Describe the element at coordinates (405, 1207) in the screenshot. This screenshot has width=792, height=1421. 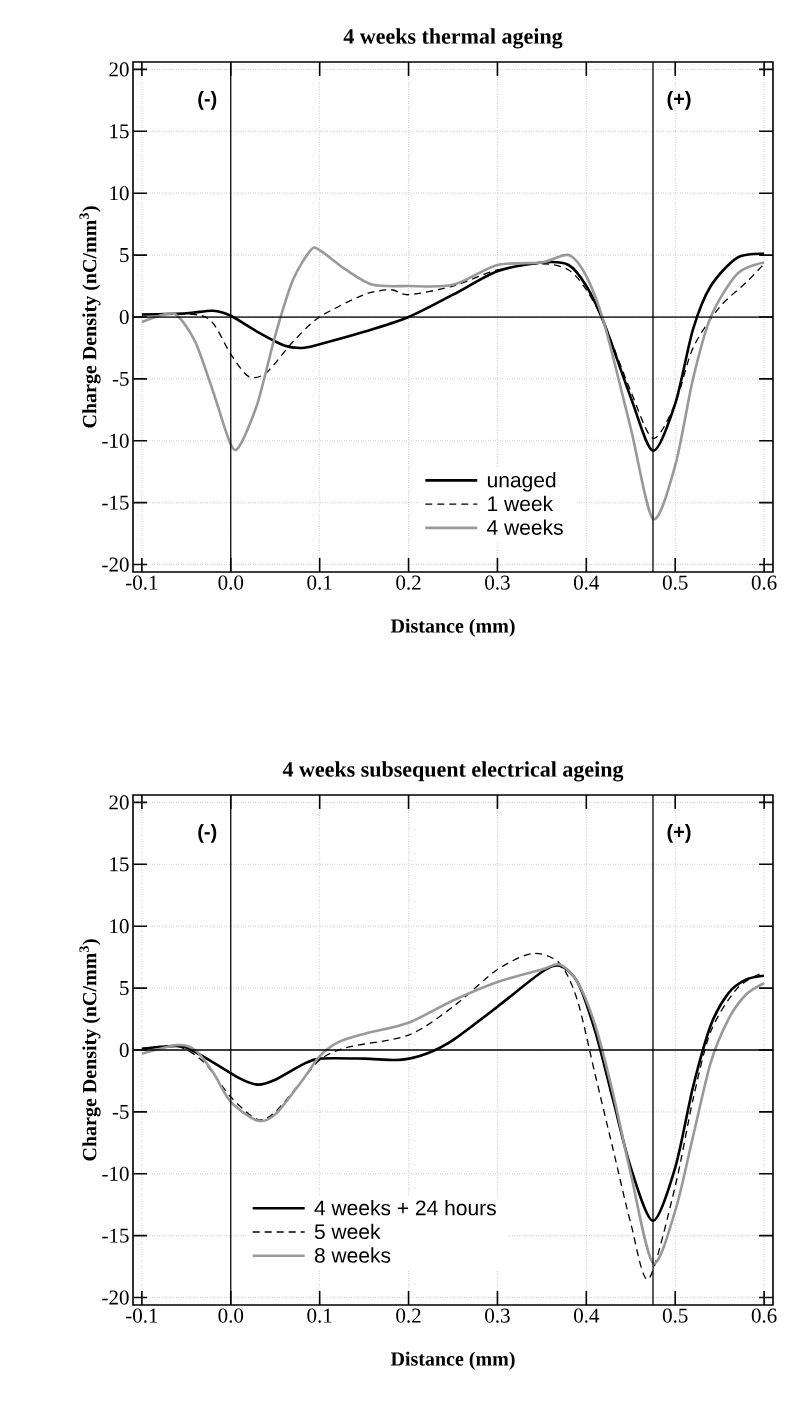
I see `legend-label: 4 weeks + 24 hours` at that location.